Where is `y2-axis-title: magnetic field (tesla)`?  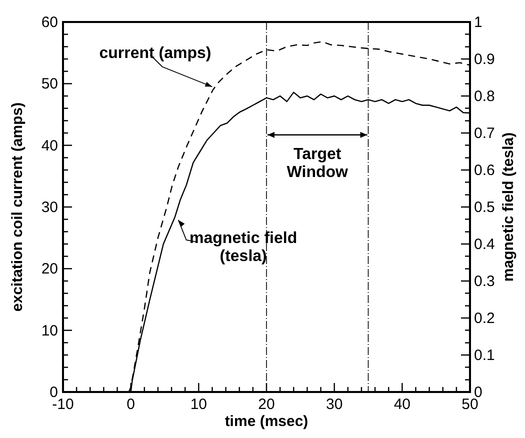
y2-axis-title: magnetic field (tesla) is located at coordinates (508, 207).